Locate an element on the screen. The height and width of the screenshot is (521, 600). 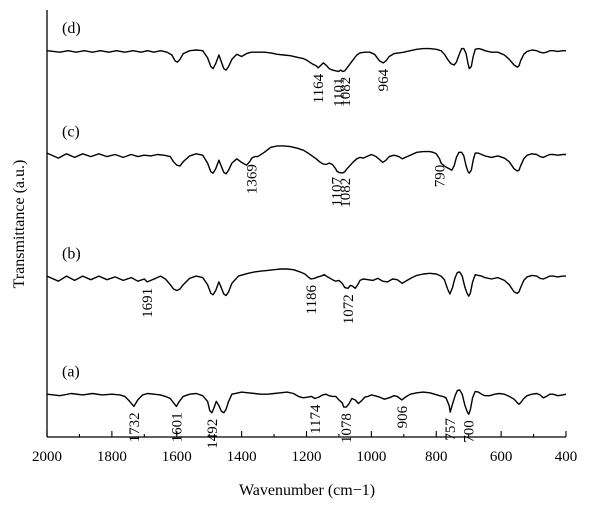
peak-label: 1072 is located at coordinates (349, 309).